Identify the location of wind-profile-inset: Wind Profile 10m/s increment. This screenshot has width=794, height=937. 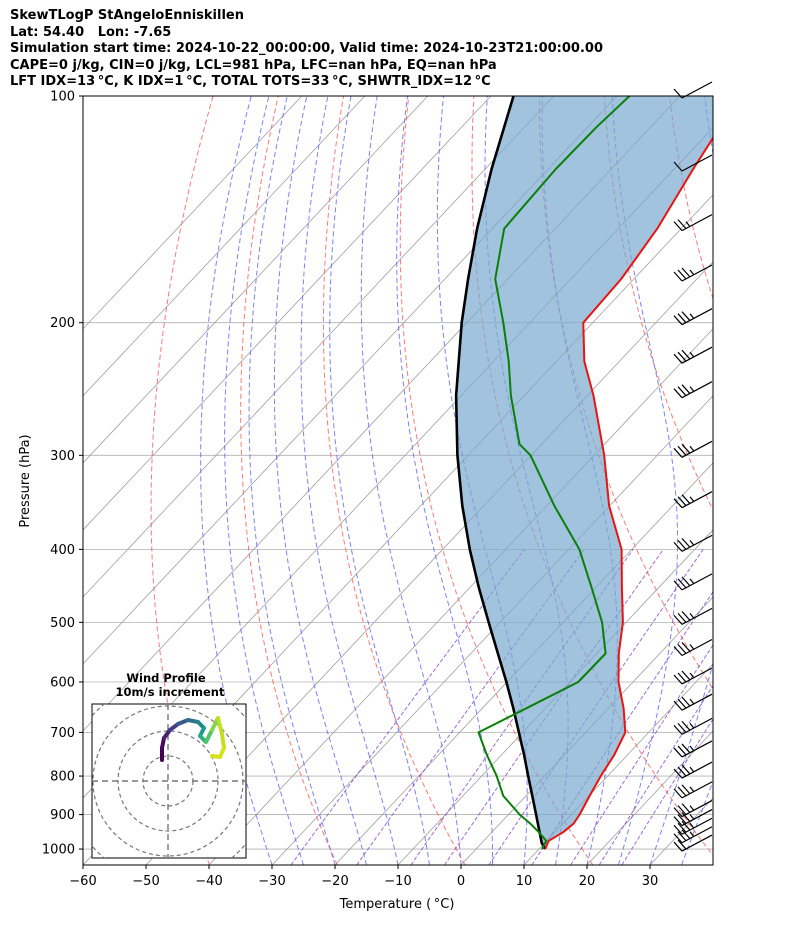
(169, 765).